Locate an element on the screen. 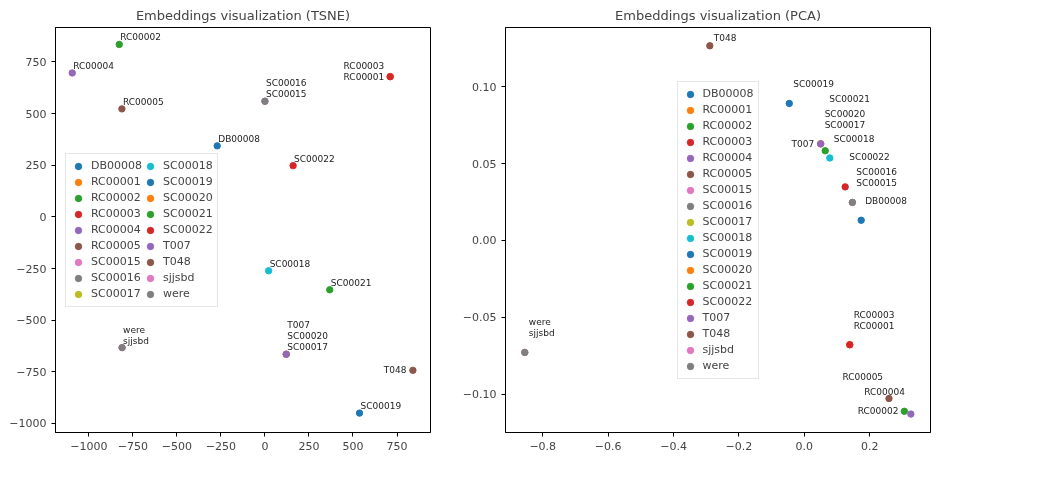 This screenshot has width=1045, height=486. text: SC00019 is located at coordinates (381, 406).